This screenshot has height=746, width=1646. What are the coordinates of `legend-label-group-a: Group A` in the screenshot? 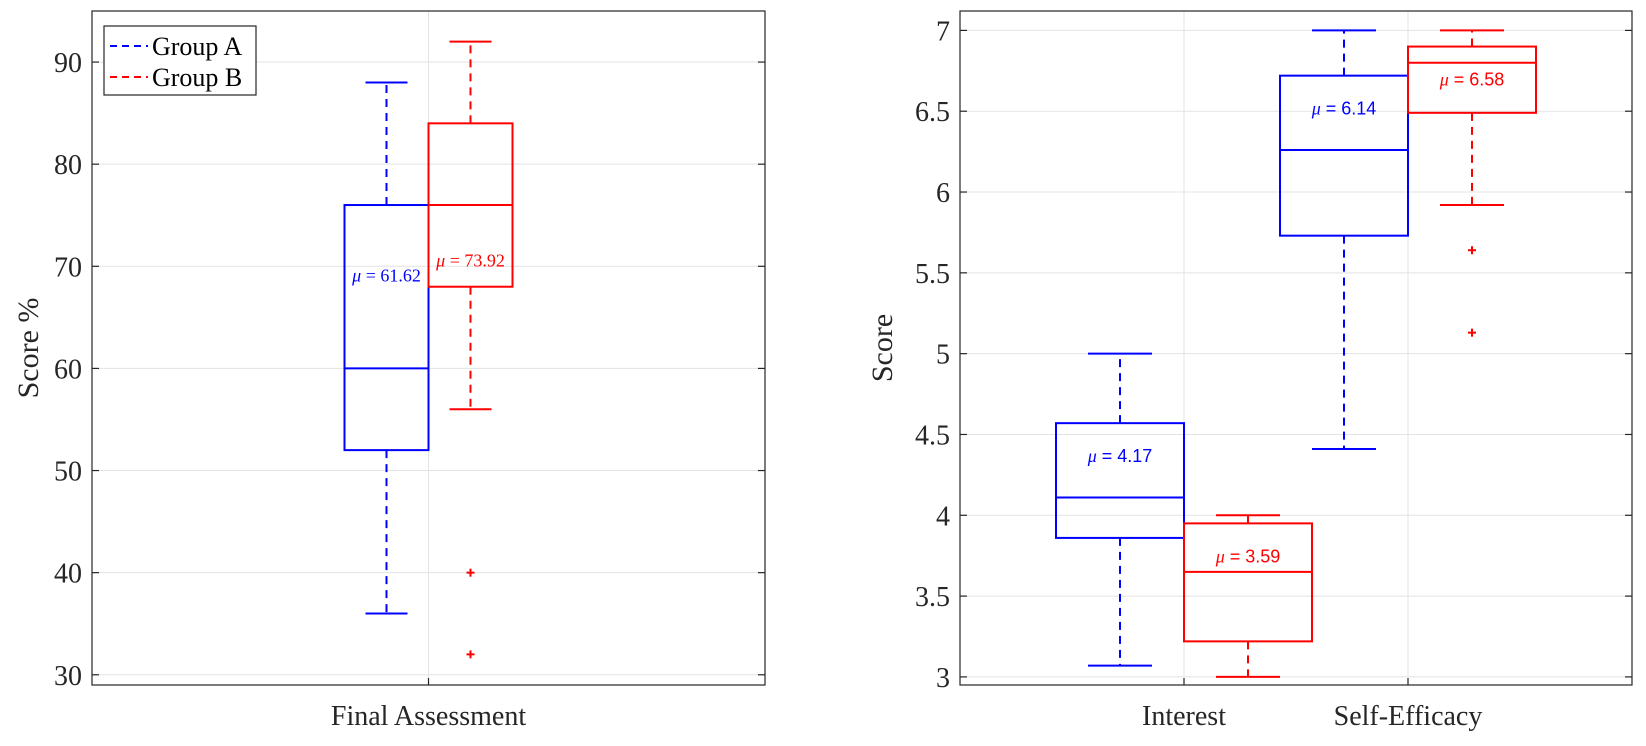 It's located at (197, 46).